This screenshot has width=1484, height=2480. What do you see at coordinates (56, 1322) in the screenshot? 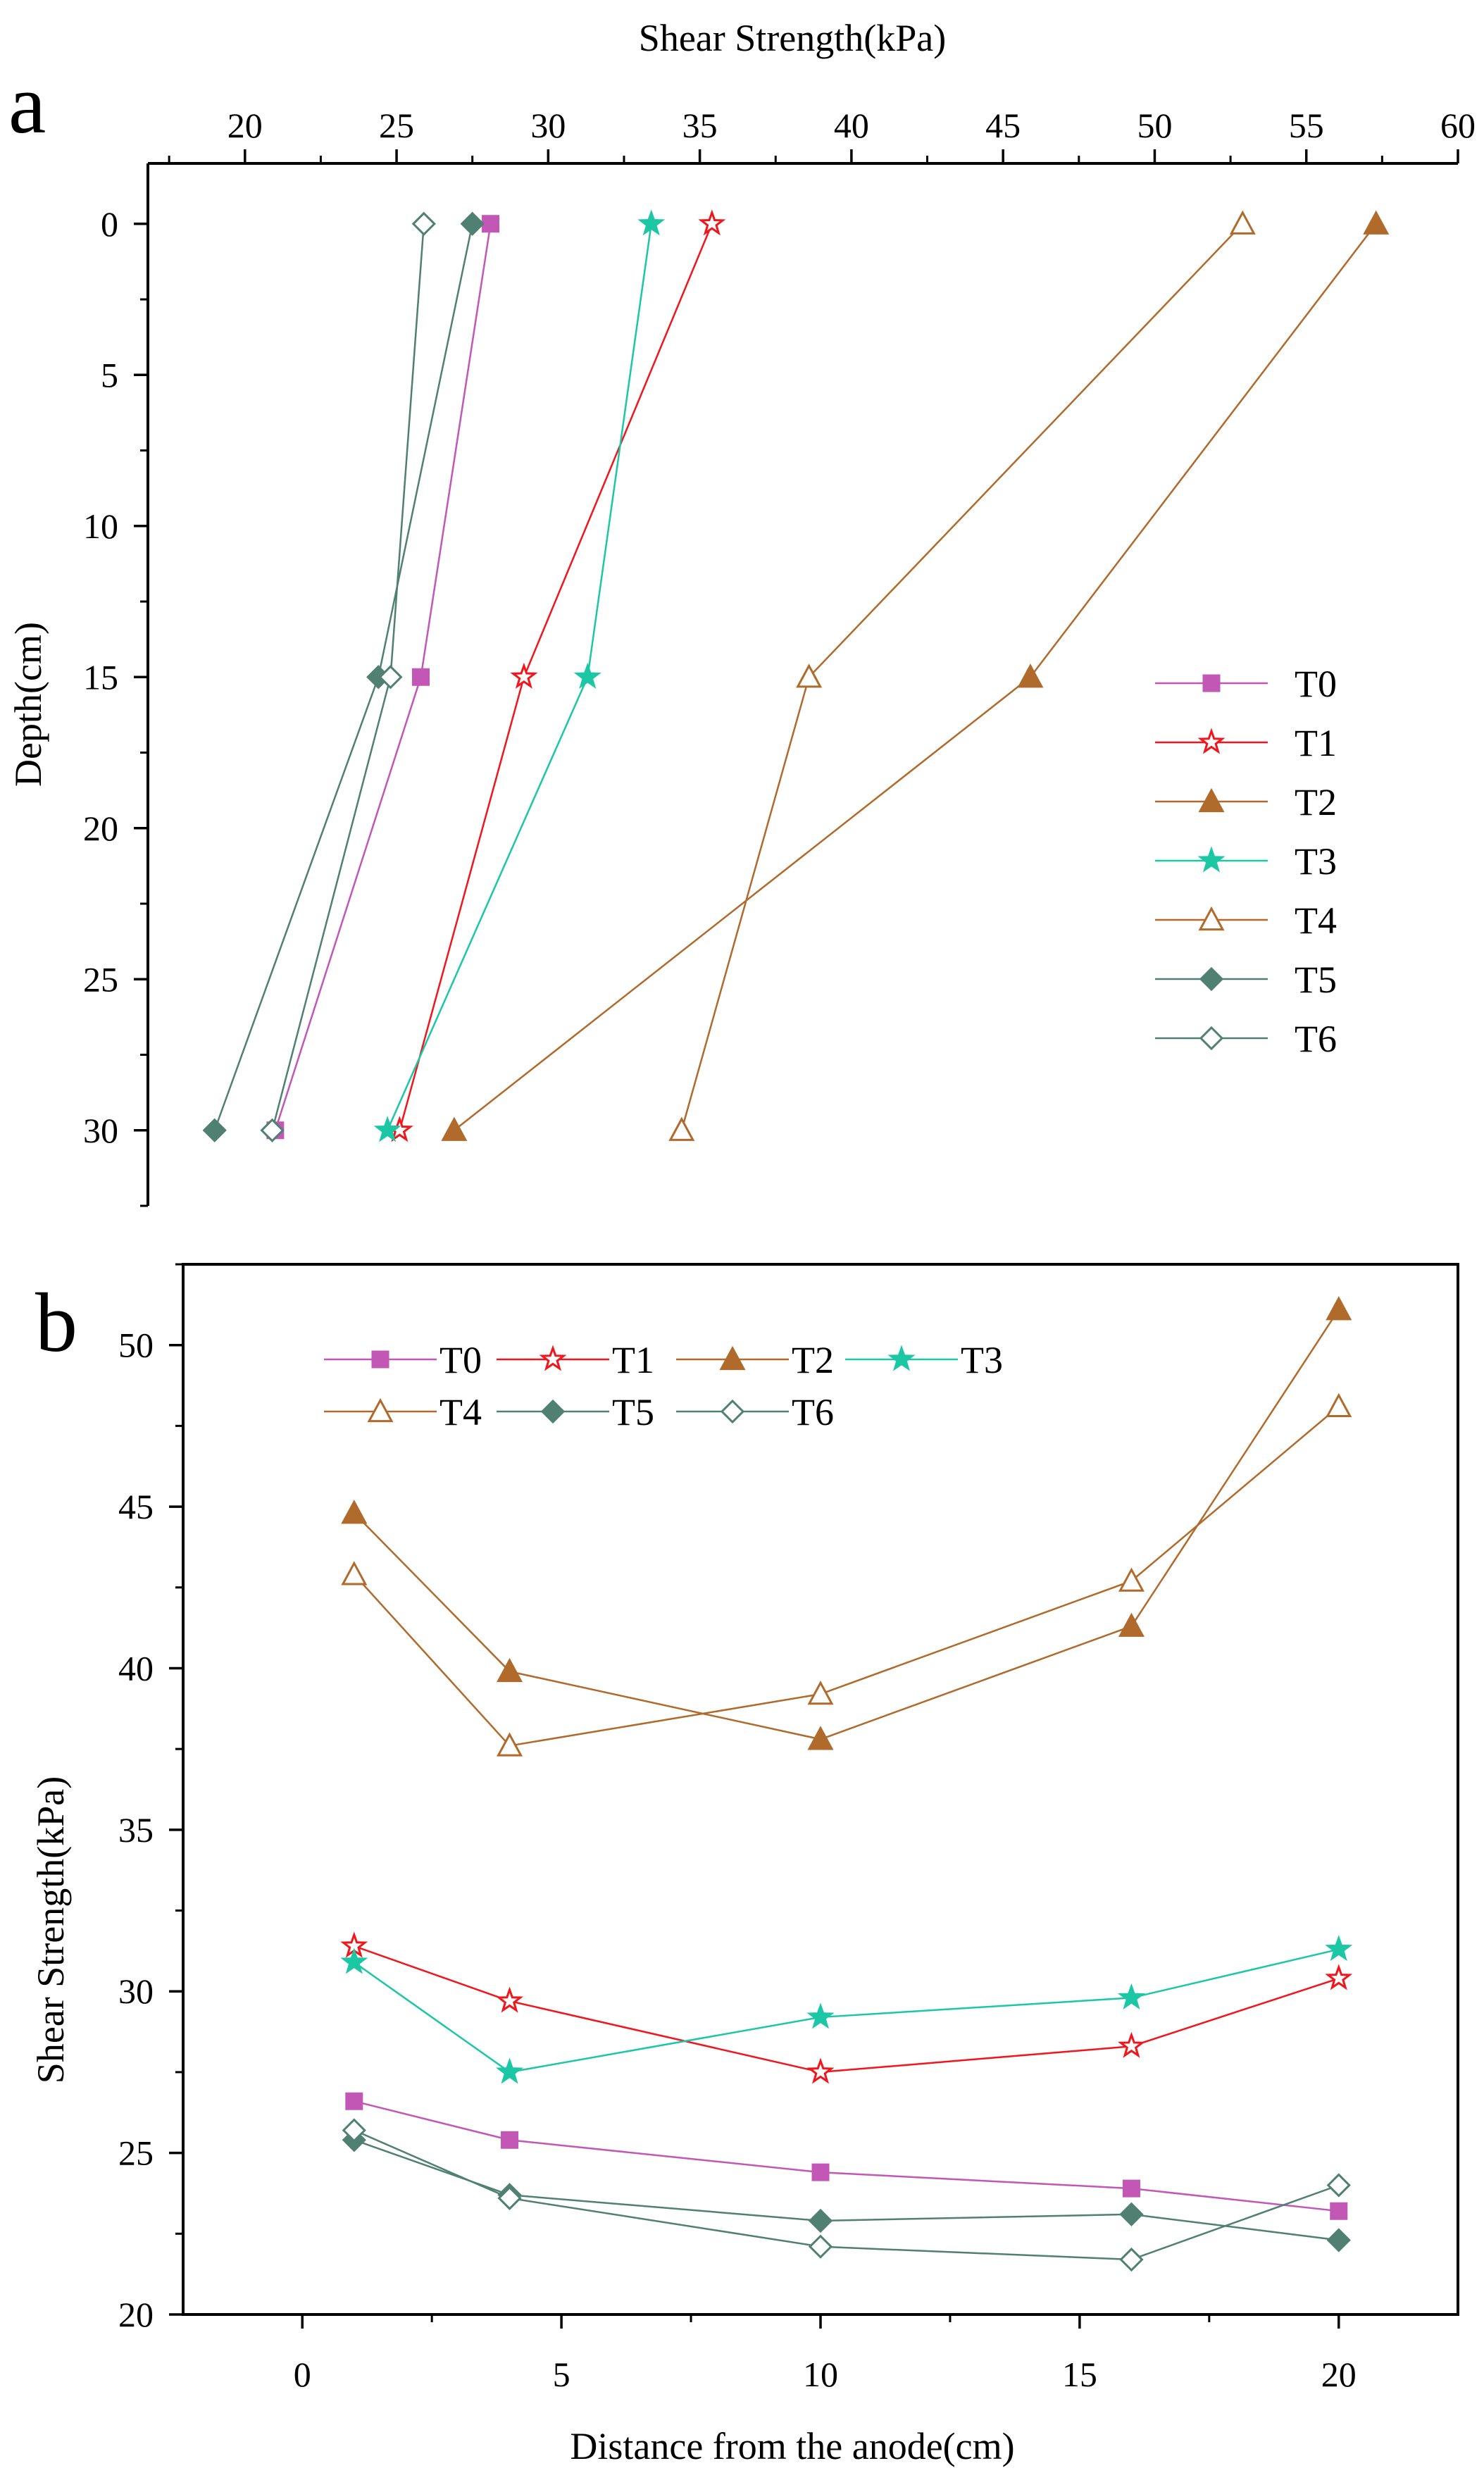
I see `panel-b-letter: b` at bounding box center [56, 1322].